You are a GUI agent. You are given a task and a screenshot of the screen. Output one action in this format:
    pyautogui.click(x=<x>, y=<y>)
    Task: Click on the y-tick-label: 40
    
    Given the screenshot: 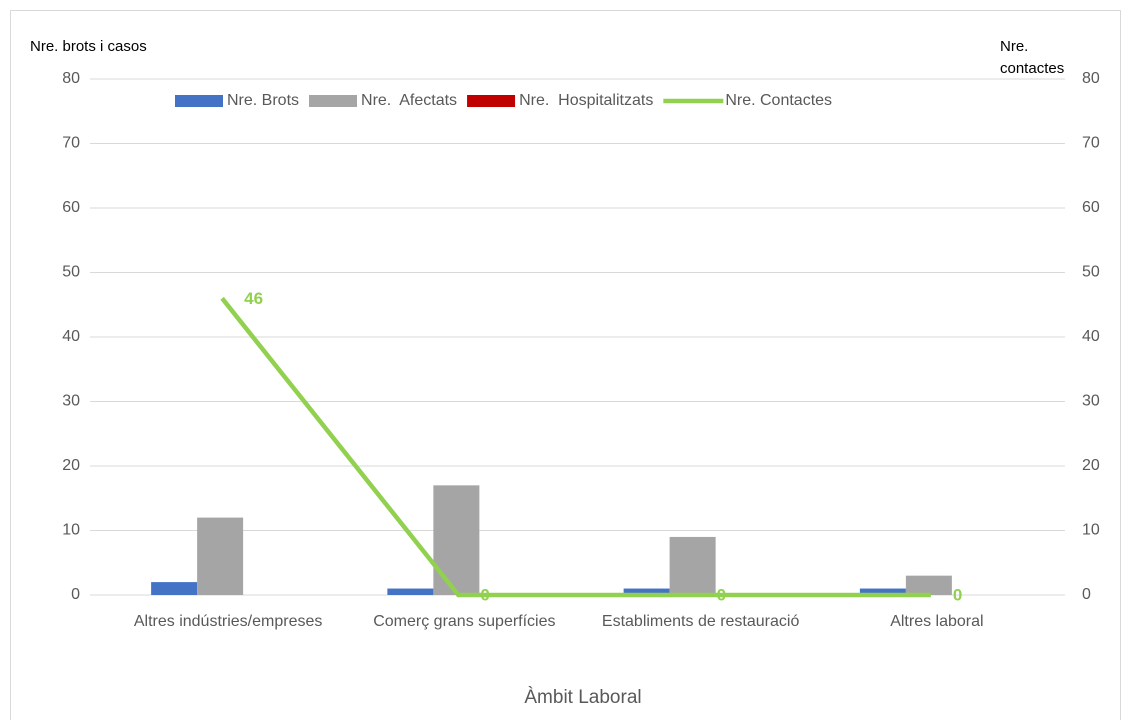 What is the action you would take?
    pyautogui.click(x=71, y=336)
    